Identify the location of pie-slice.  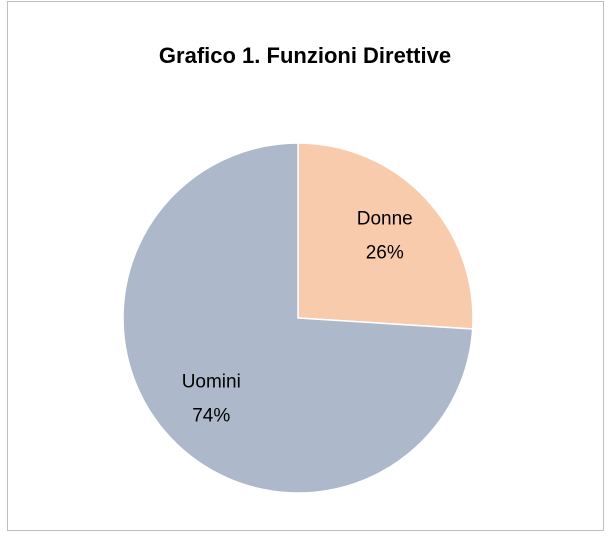
(385, 236).